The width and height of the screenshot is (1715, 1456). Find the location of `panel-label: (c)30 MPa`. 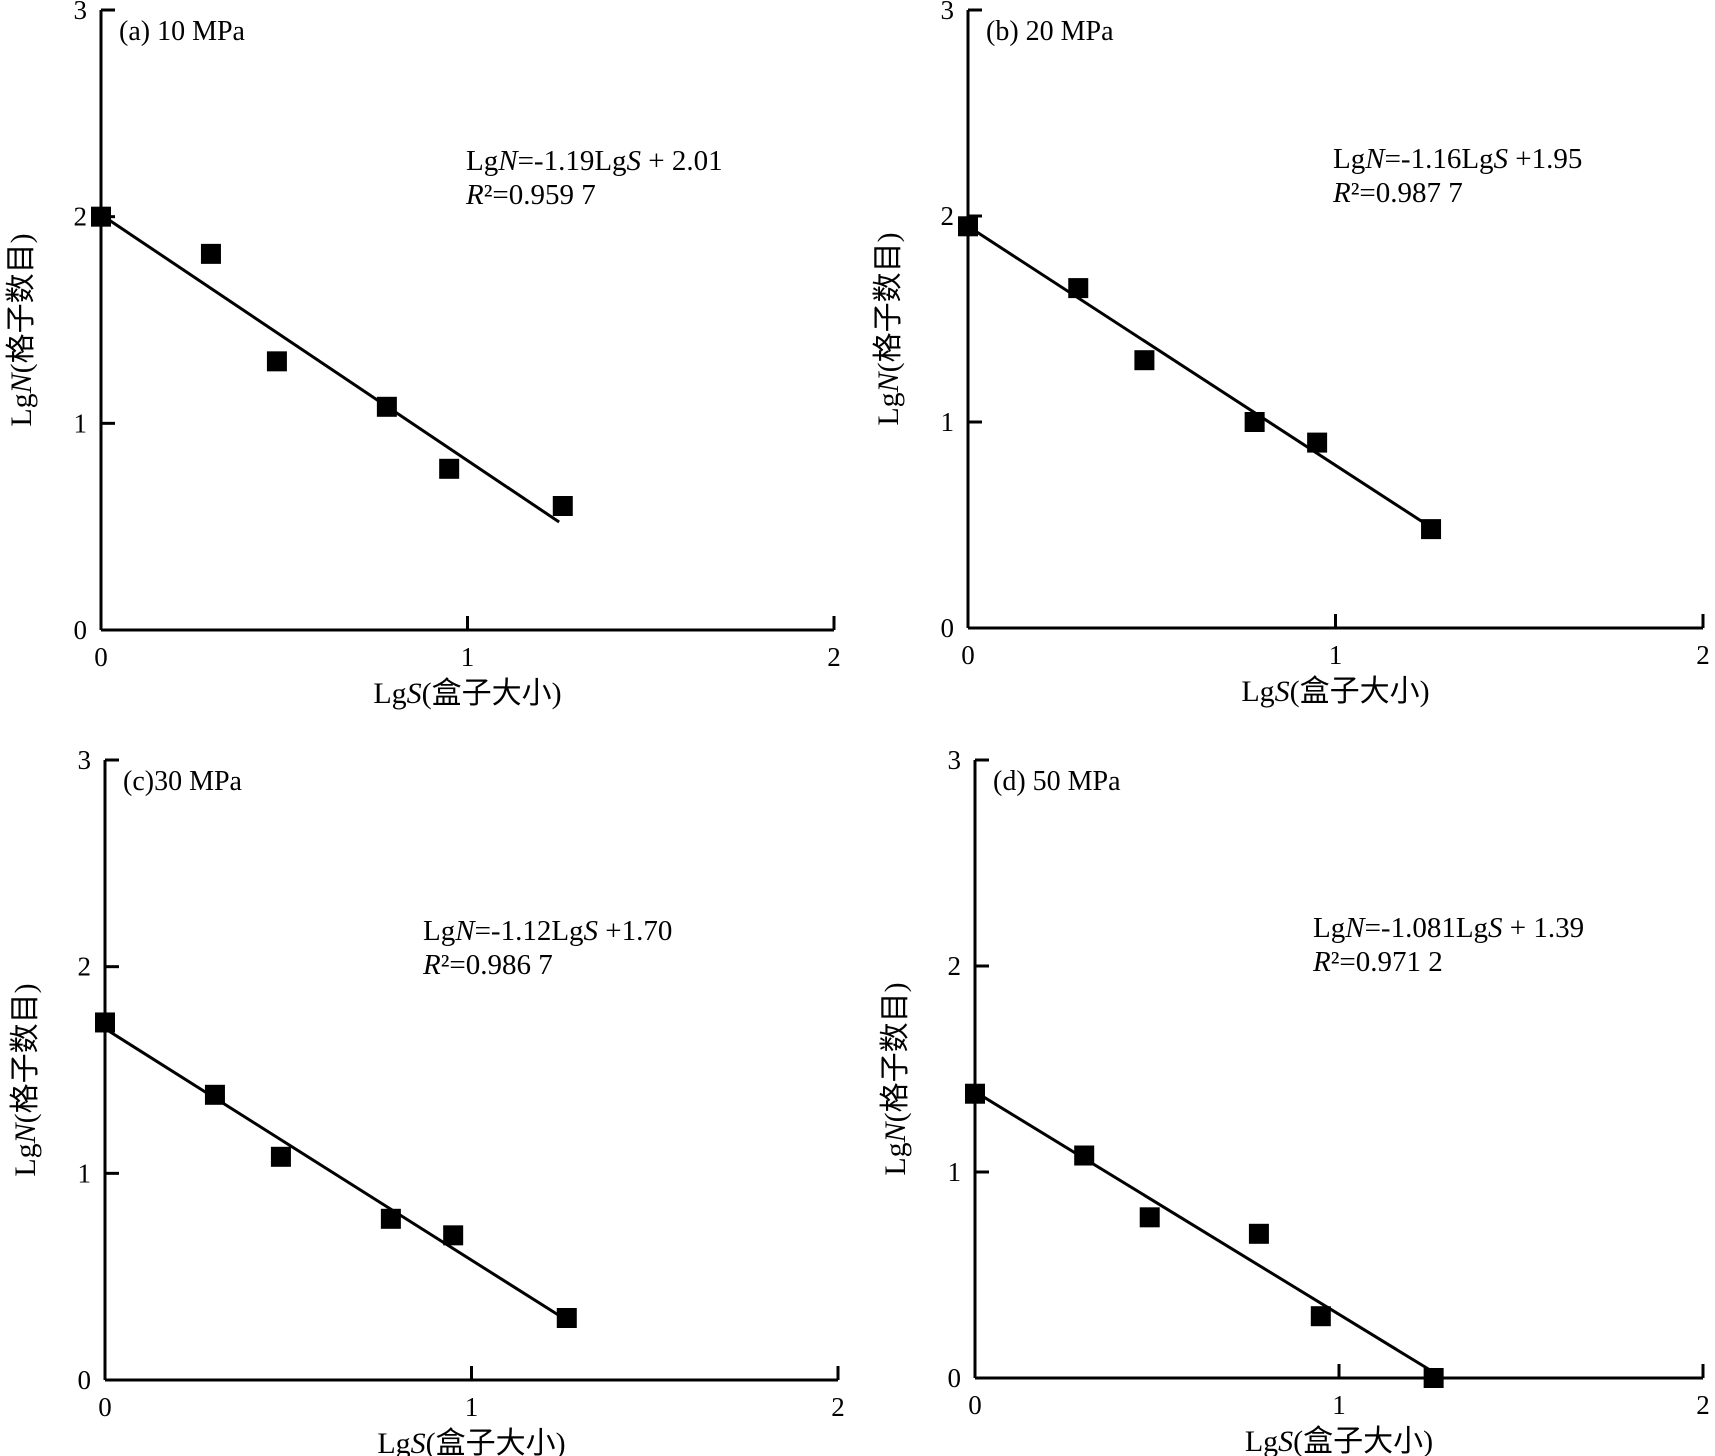

panel-label: (c)30 MPa is located at coordinates (183, 781).